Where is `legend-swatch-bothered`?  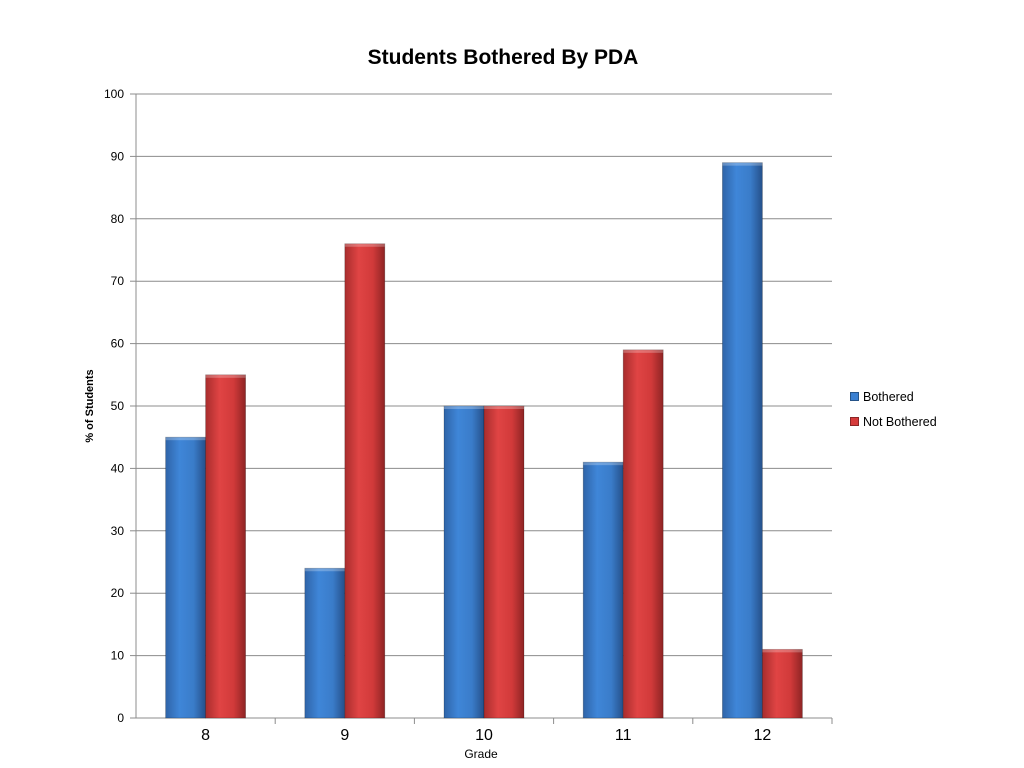
legend-swatch-bothered is located at coordinates (854, 396).